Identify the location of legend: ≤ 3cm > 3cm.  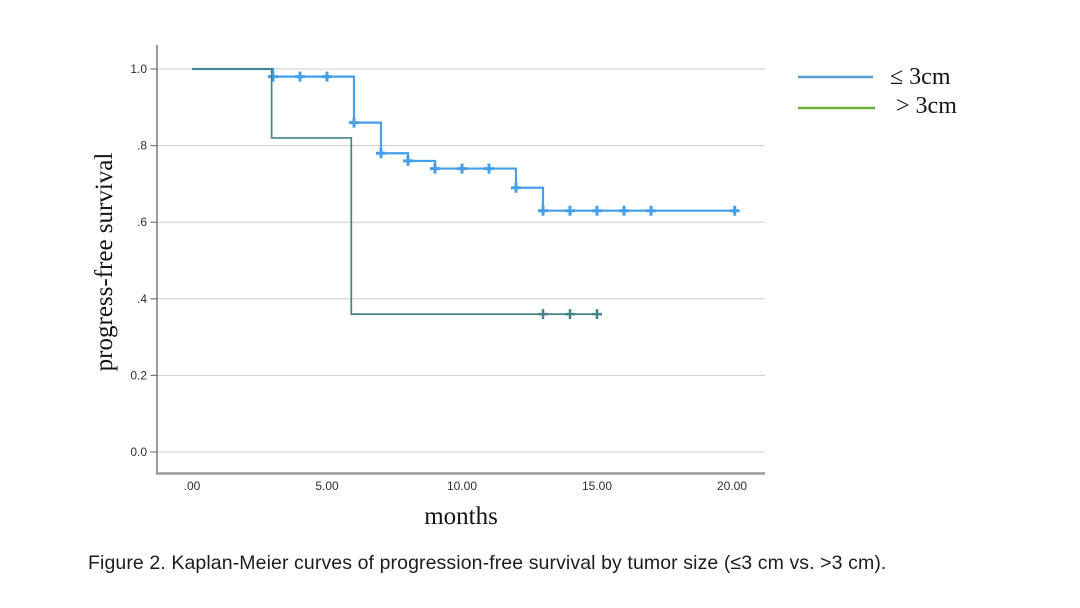
(877, 91).